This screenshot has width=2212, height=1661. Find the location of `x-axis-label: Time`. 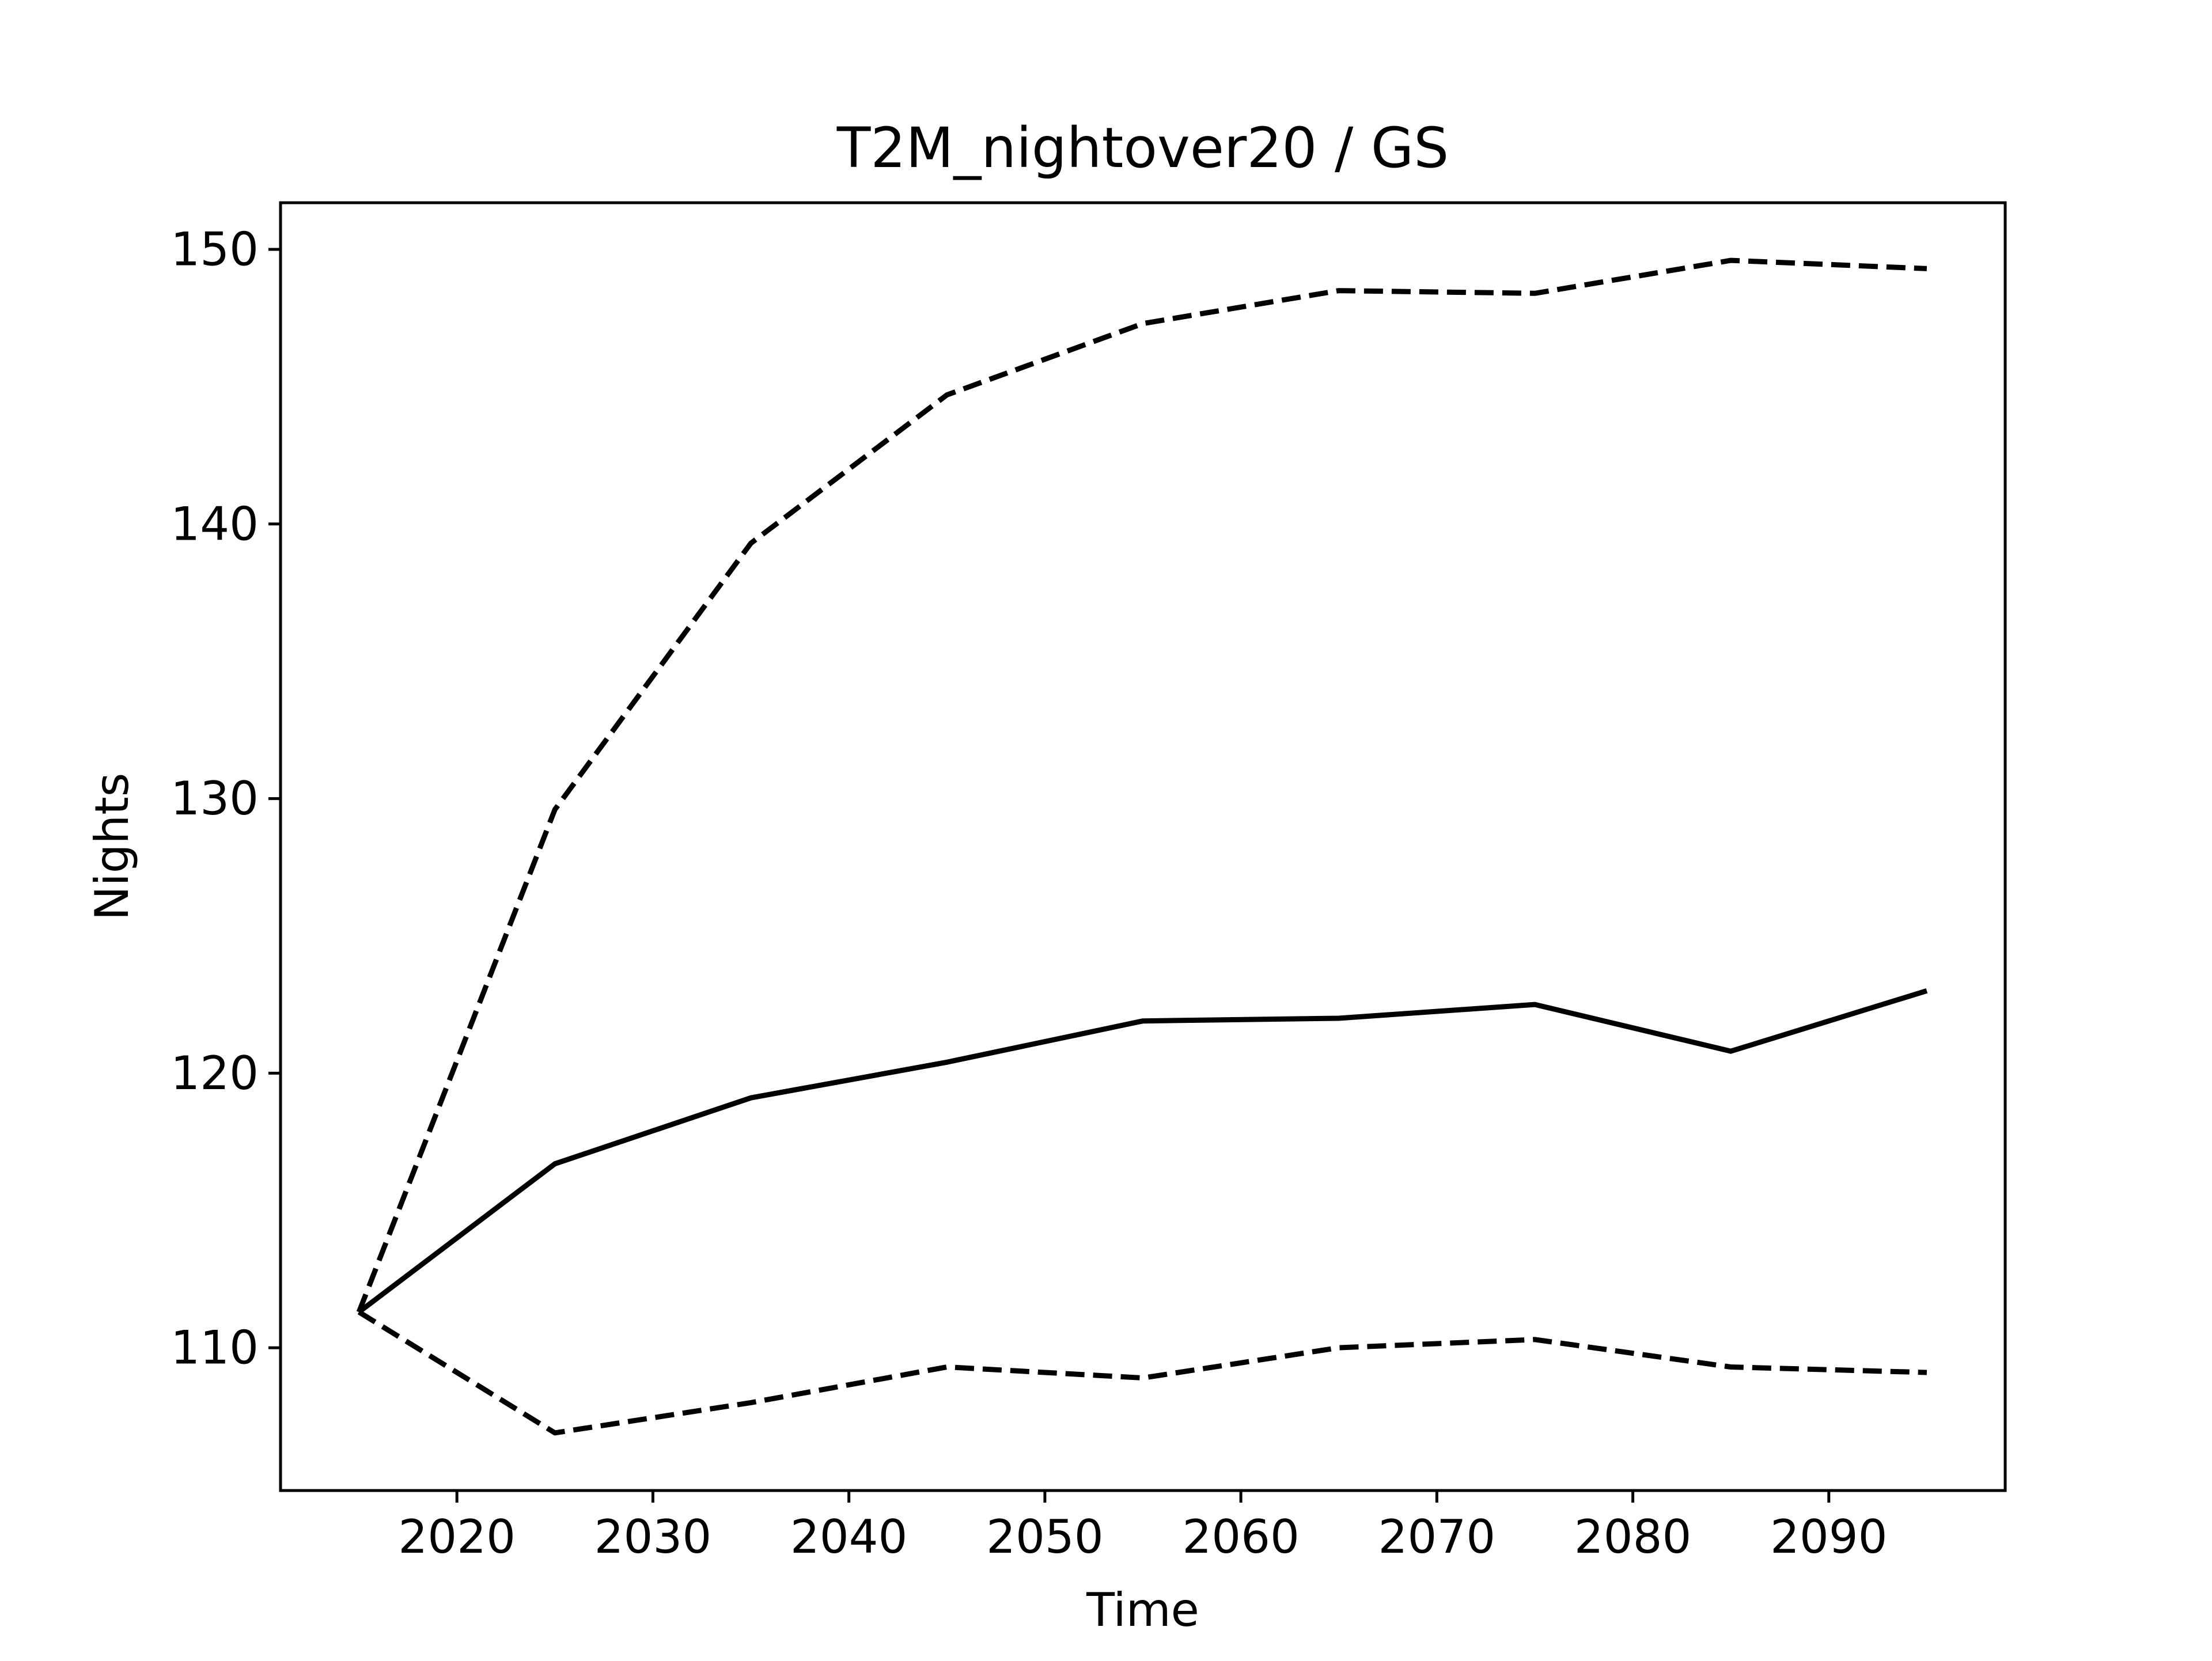

x-axis-label: Time is located at coordinates (1142, 1610).